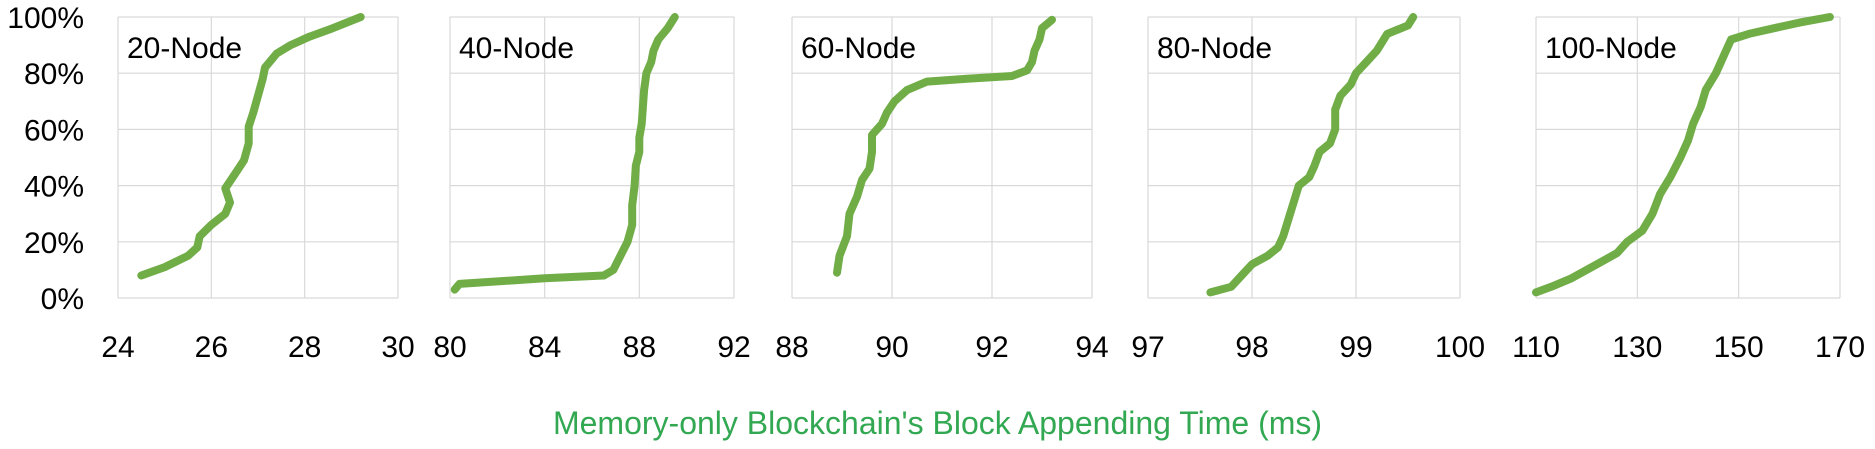 The image size is (1875, 449). Describe the element at coordinates (1536, 347) in the screenshot. I see `x-tick-label: 110` at that location.